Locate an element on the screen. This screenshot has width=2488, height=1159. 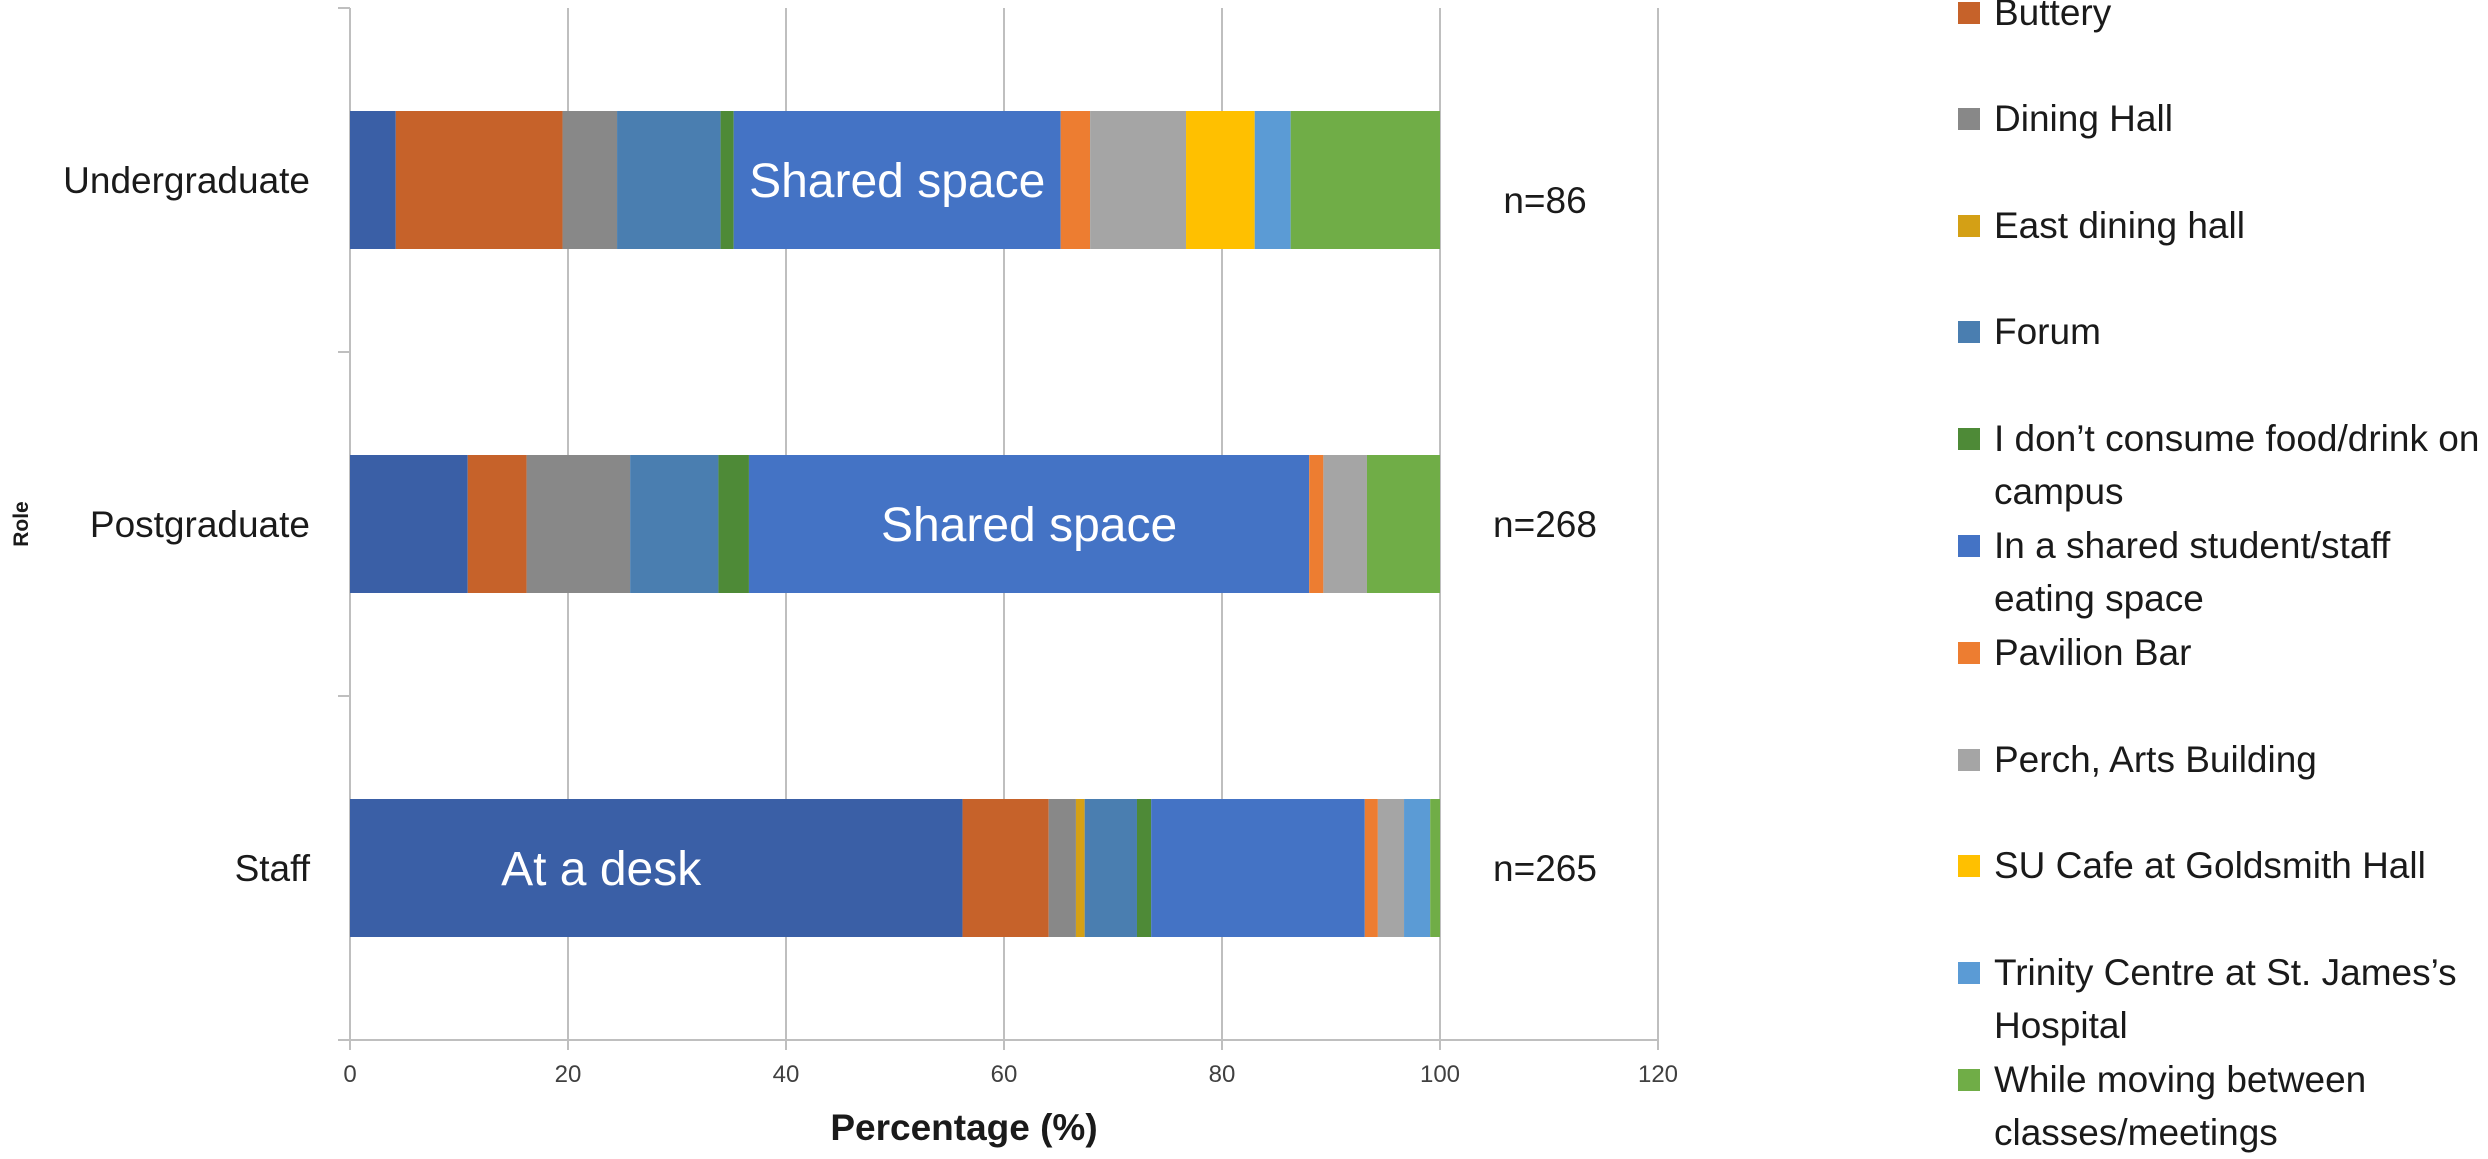
x-tick-label: 40 is located at coordinates (786, 1074).